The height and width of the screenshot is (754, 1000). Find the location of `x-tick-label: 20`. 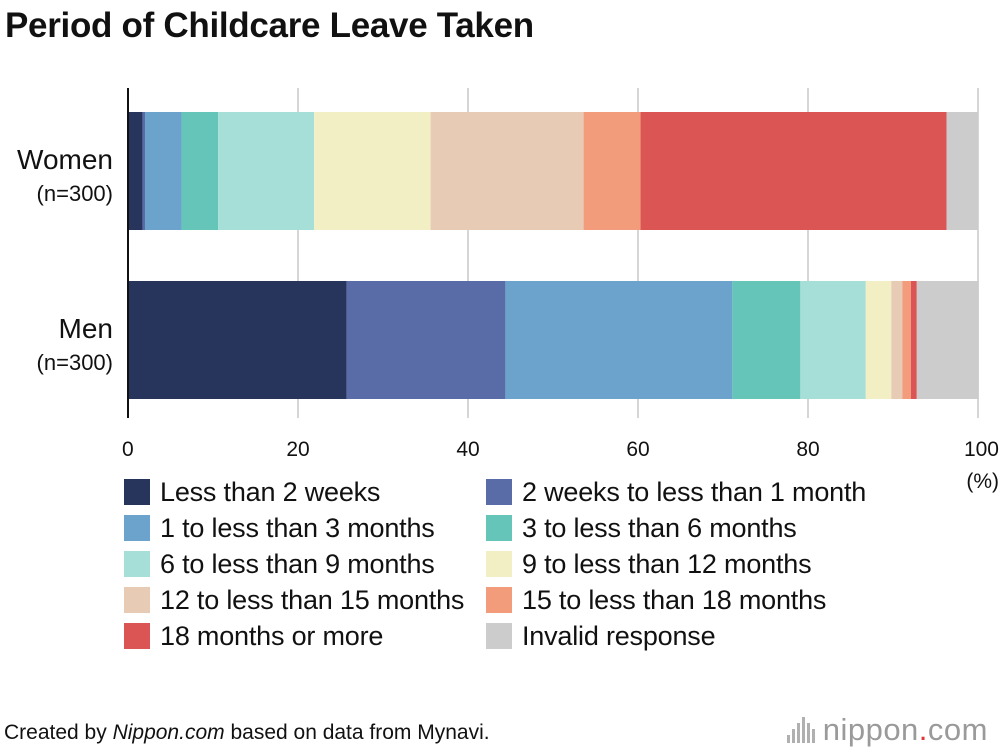

x-tick-label: 20 is located at coordinates (297, 449).